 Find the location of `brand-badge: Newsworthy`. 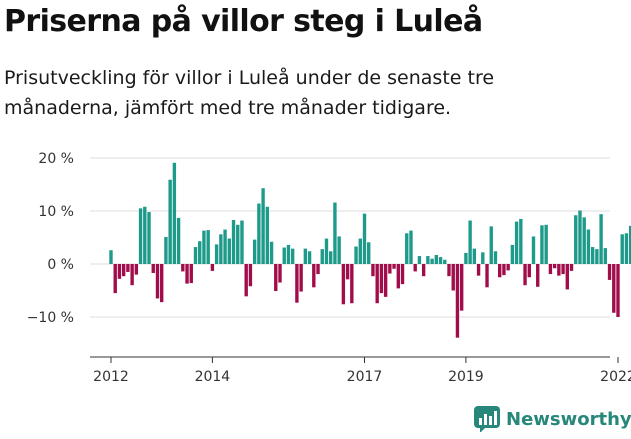

brand-badge: Newsworthy is located at coordinates (552, 419).